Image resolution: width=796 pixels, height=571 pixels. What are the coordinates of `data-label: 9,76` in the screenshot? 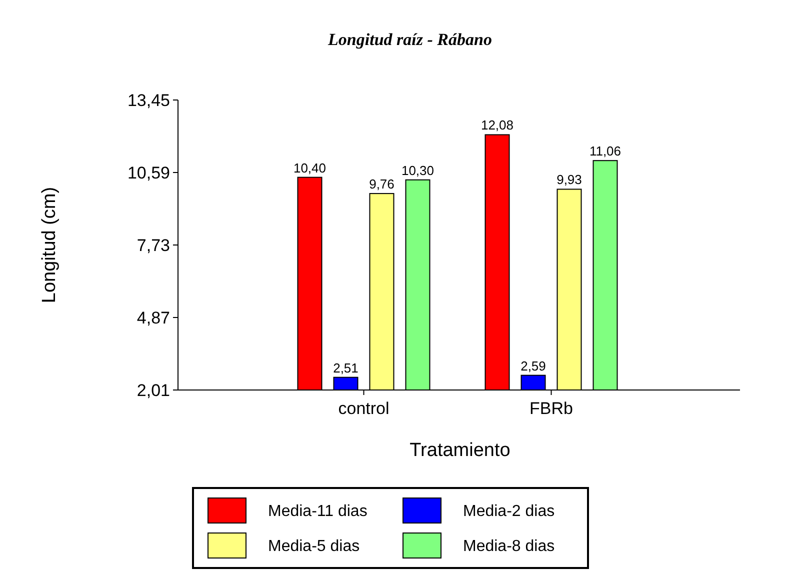 It's located at (381, 184).